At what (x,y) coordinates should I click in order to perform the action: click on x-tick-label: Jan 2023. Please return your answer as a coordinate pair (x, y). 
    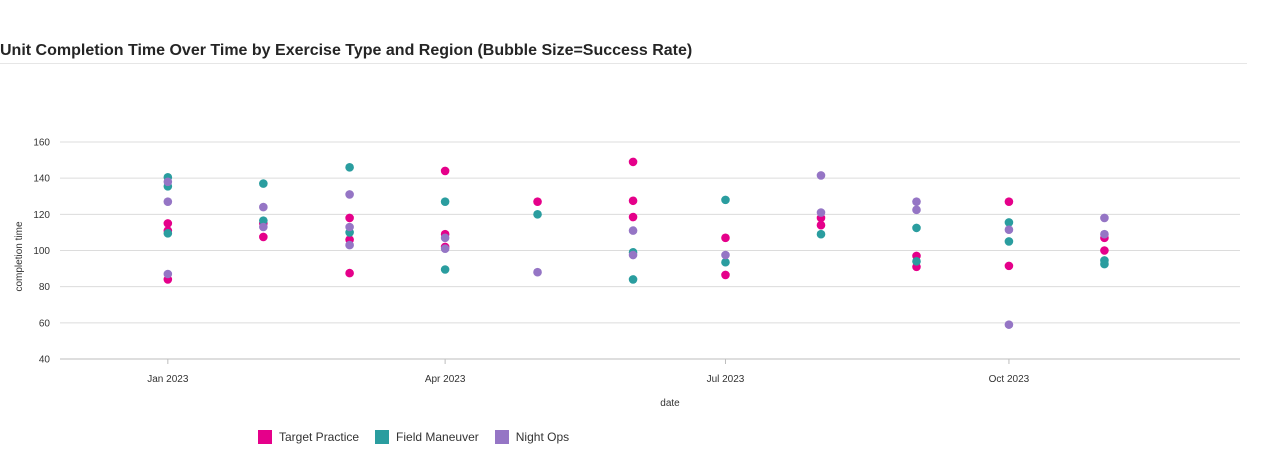
    Looking at the image, I should click on (168, 379).